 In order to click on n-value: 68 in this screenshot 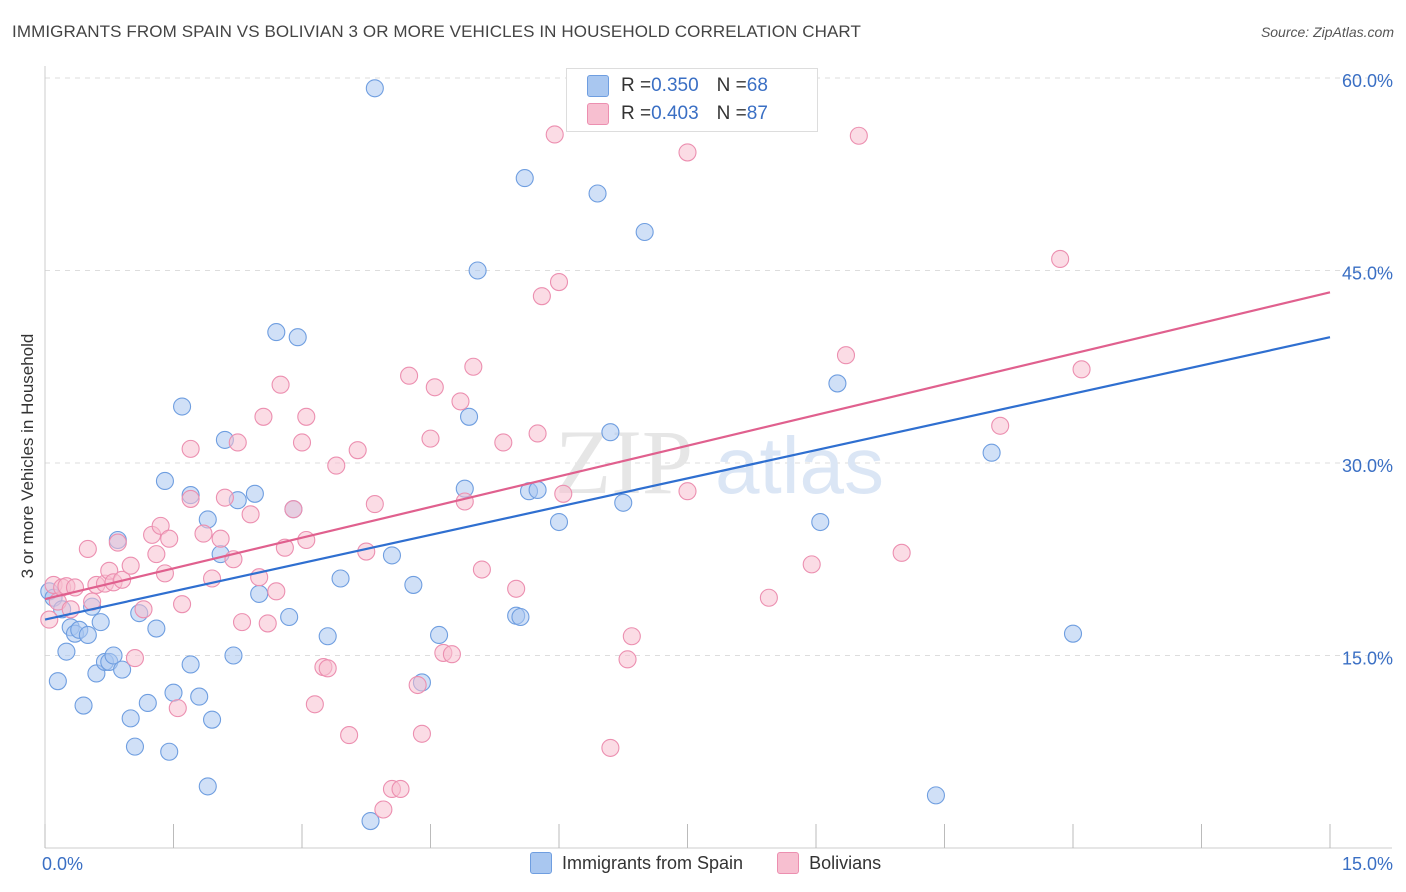, I will do `click(757, 85)`.